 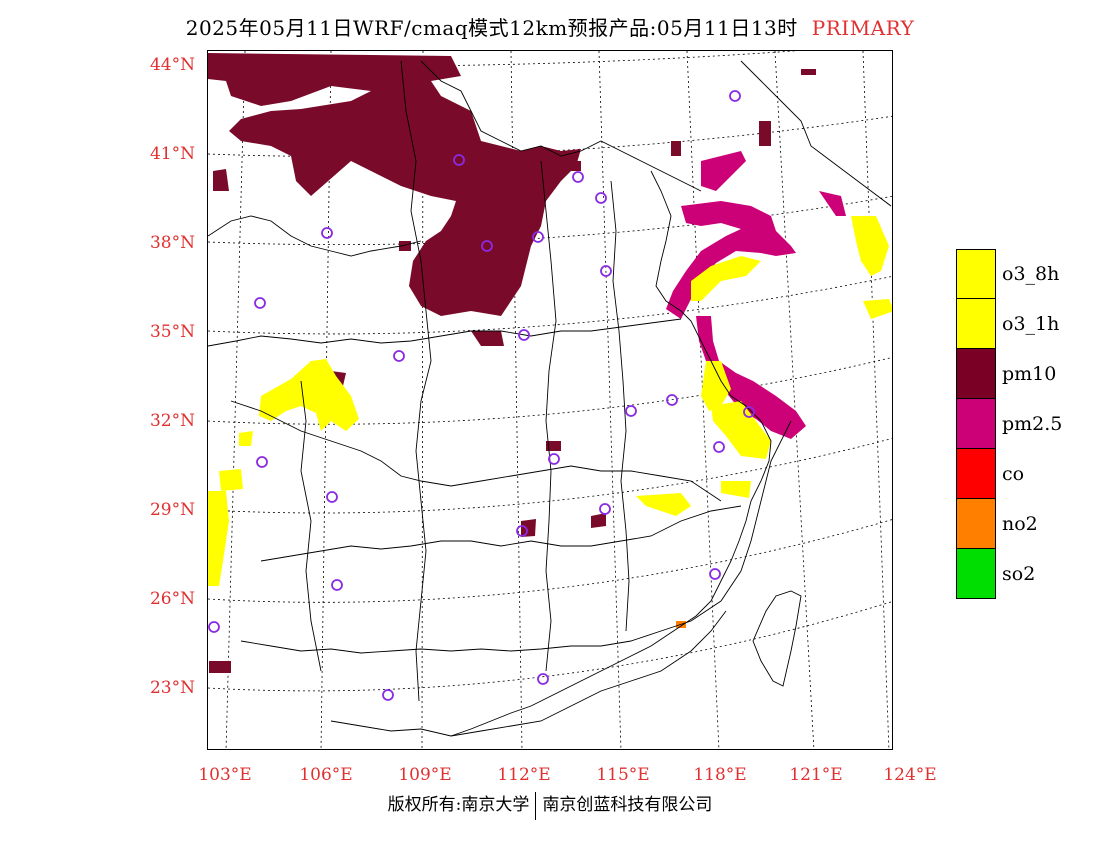 What do you see at coordinates (720, 775) in the screenshot?
I see `lon-label-118: 118°E` at bounding box center [720, 775].